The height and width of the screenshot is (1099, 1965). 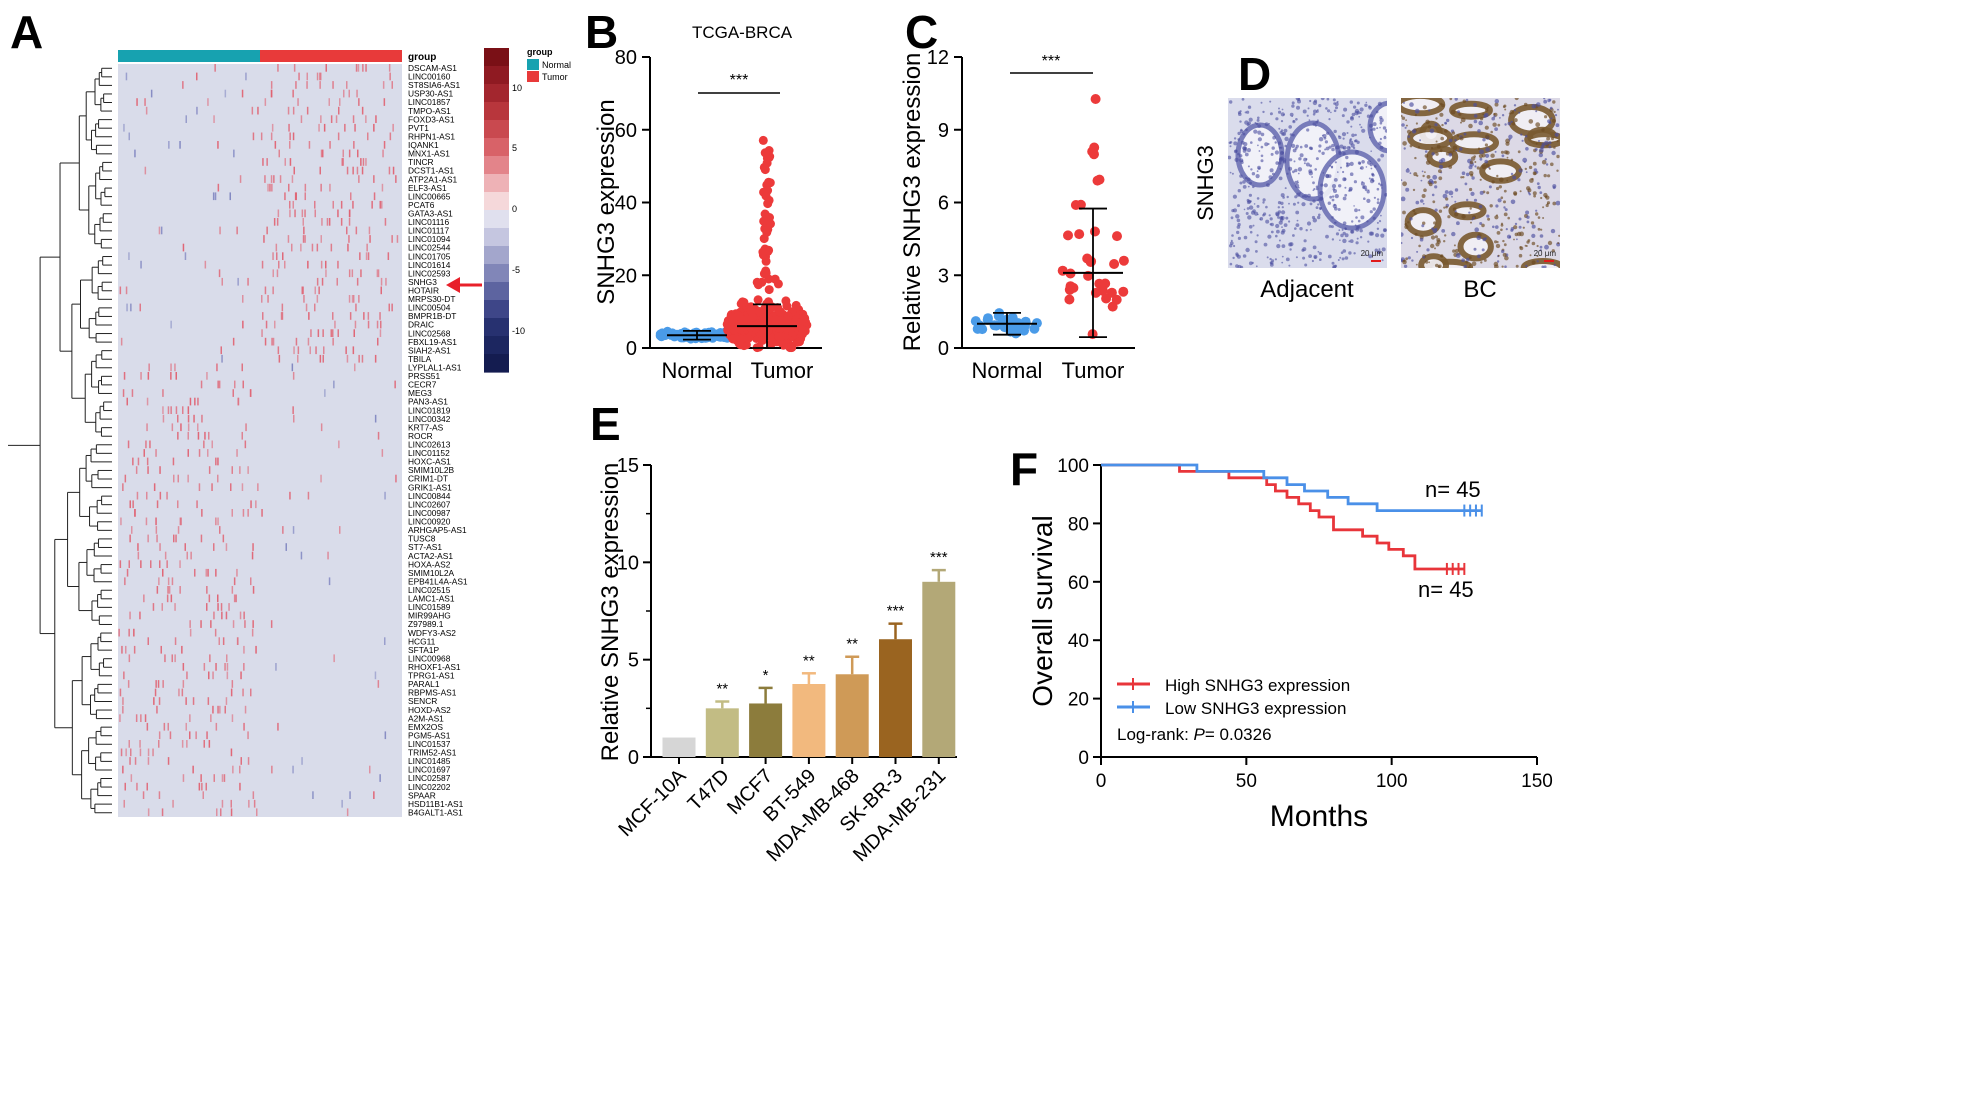 I want to click on gene-label: ST8SIA6-AS1, so click(x=434, y=85).